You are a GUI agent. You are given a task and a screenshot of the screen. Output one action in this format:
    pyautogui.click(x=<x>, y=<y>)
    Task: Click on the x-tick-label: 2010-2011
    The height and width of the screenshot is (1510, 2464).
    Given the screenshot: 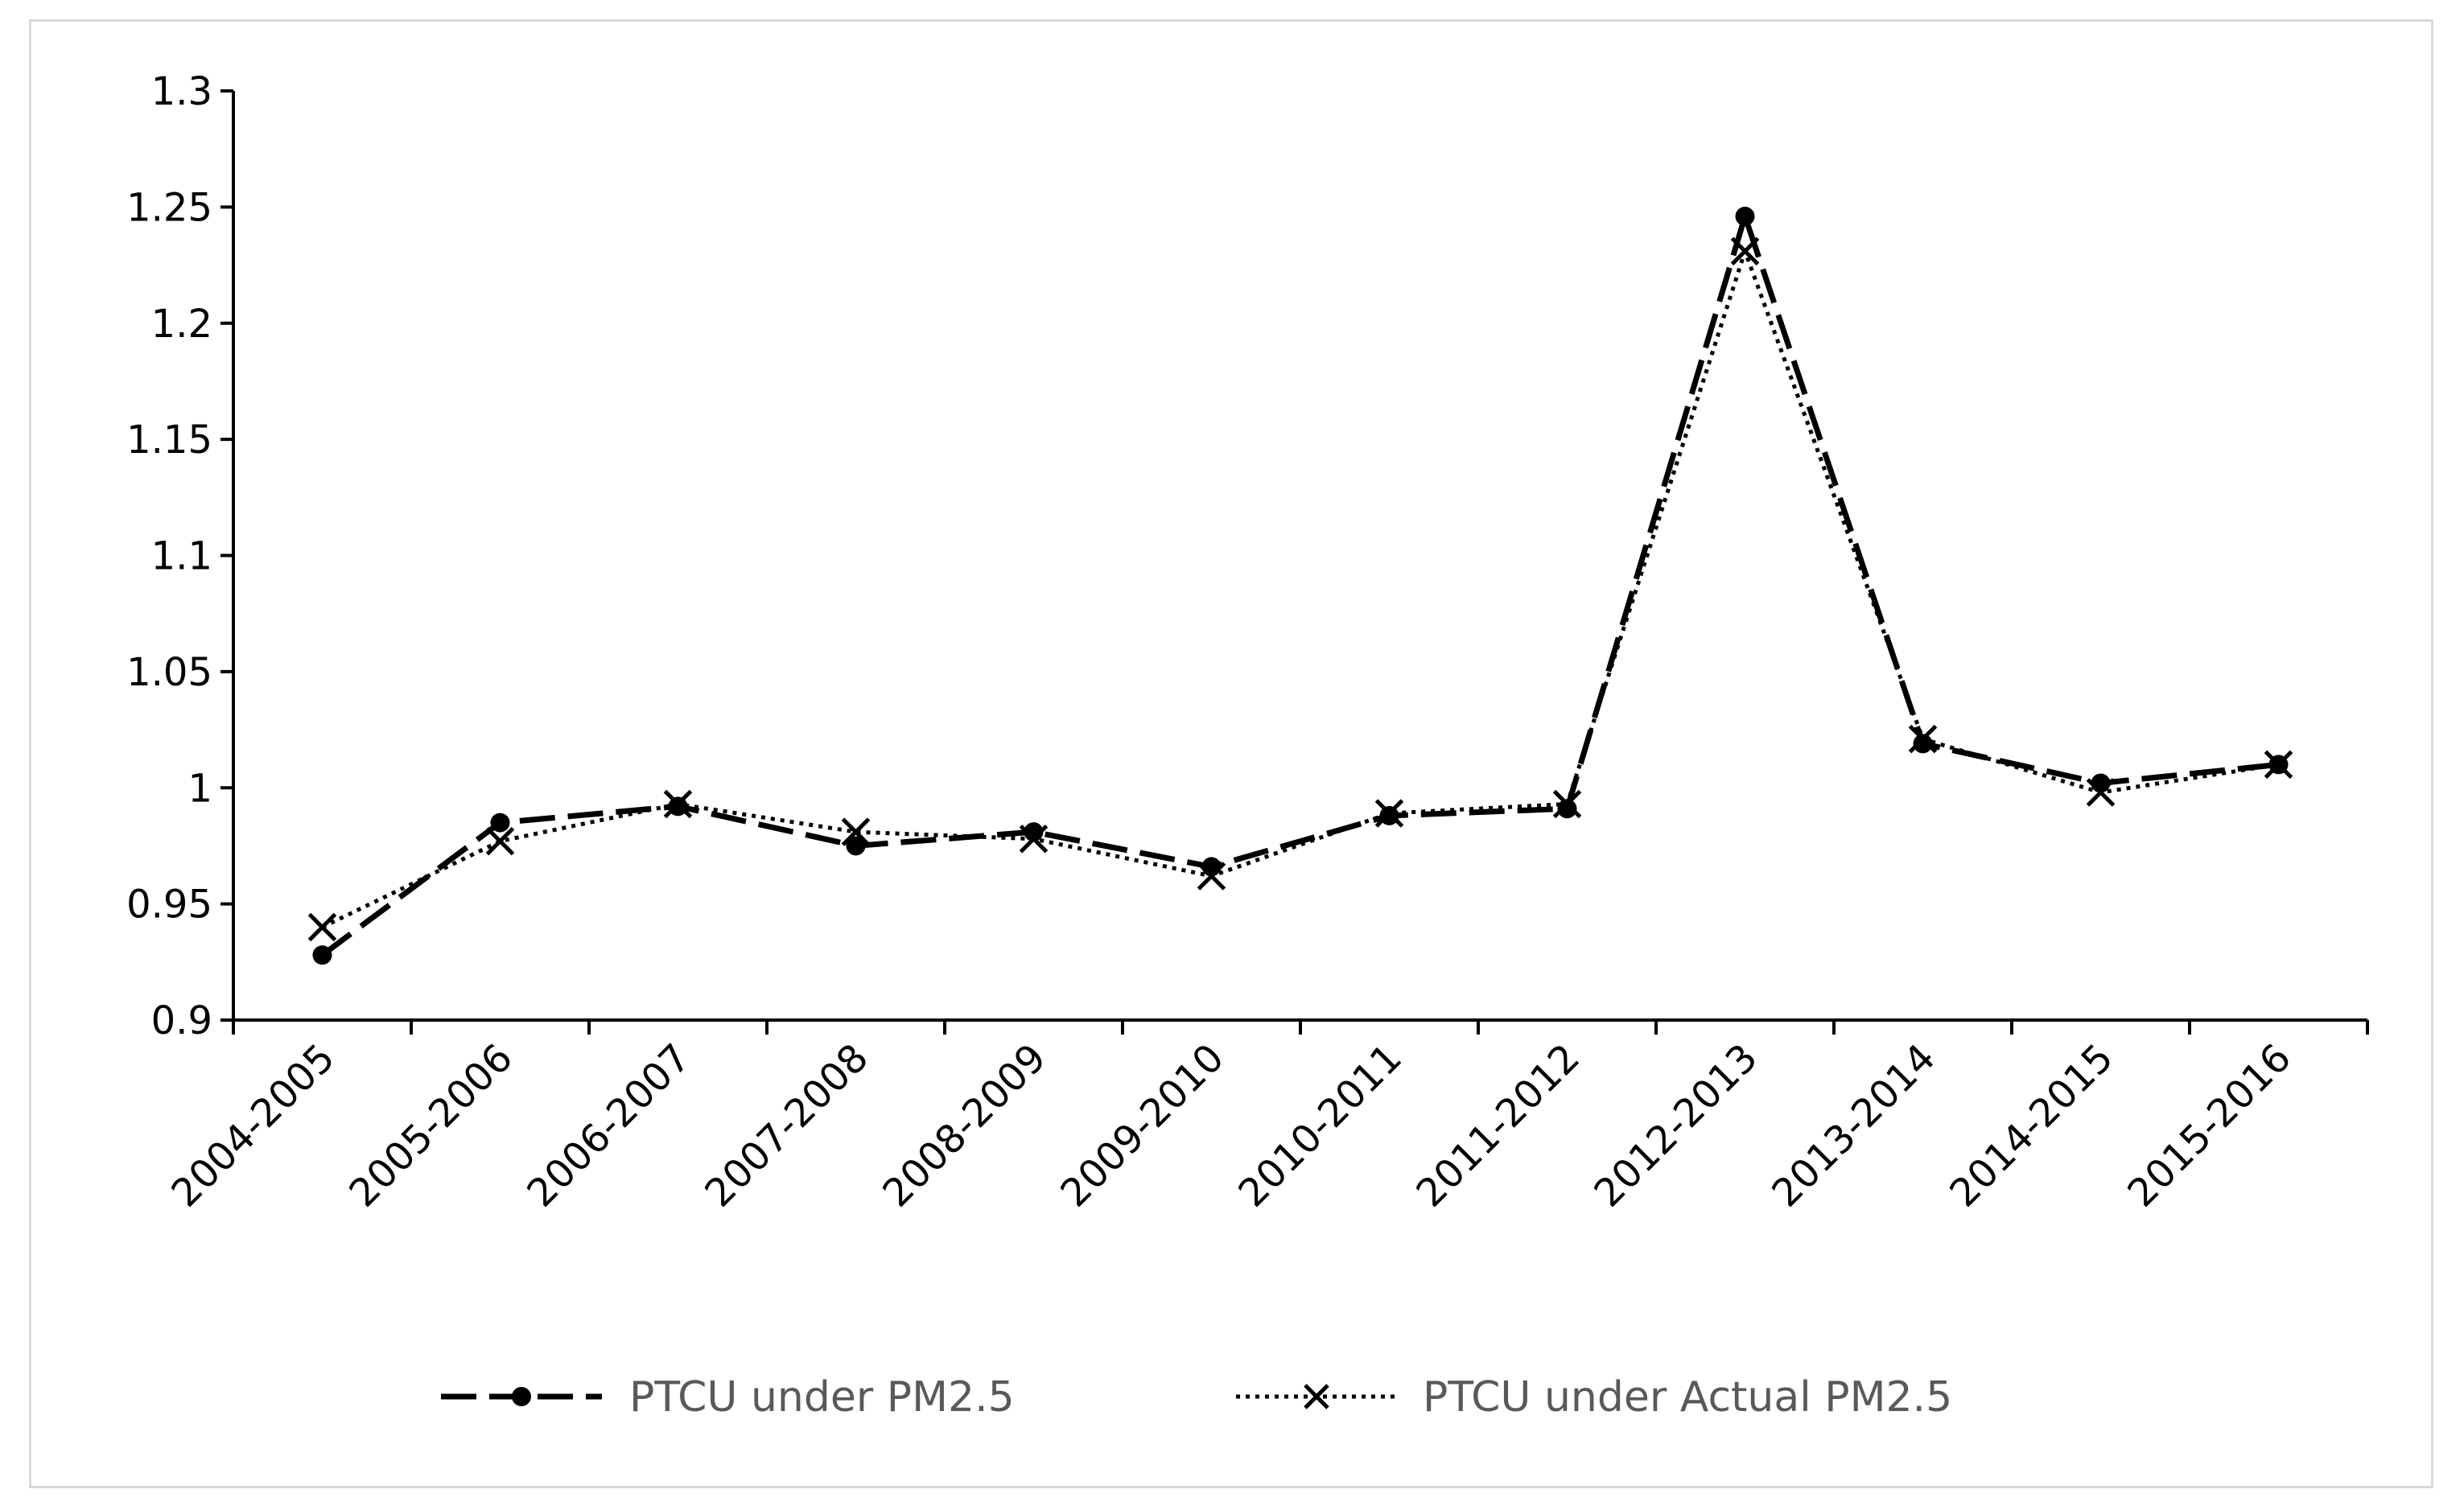 What is the action you would take?
    pyautogui.click(x=1320, y=1125)
    